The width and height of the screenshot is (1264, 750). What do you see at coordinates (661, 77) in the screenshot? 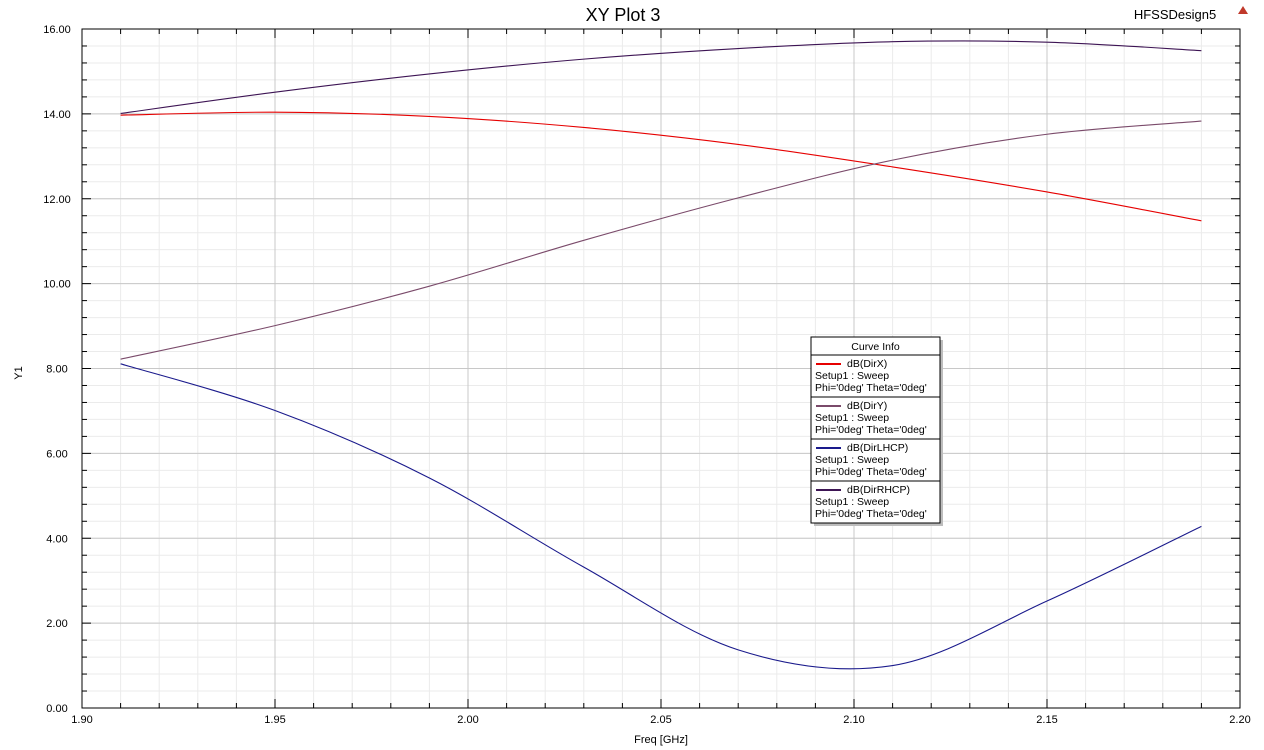
I see `series-line-db-dirrhcp` at bounding box center [661, 77].